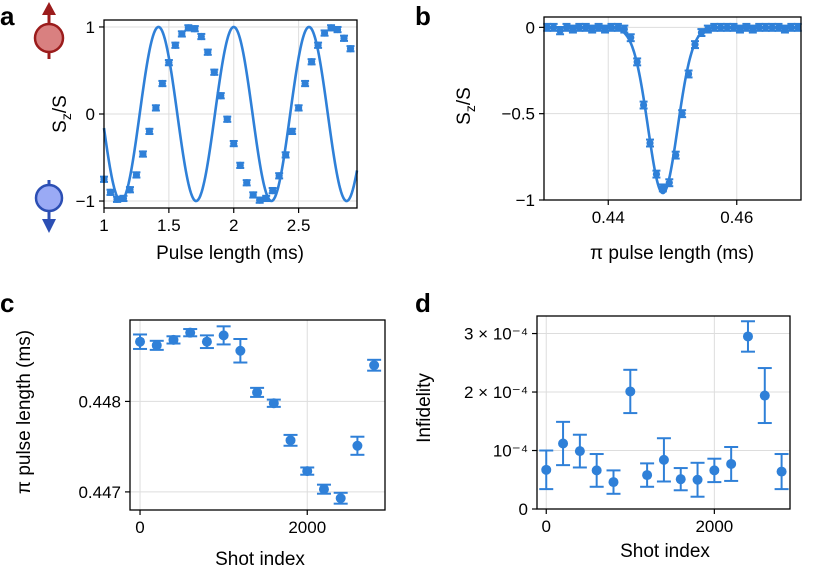 The image size is (830, 586). What do you see at coordinates (424, 408) in the screenshot?
I see `panel-d-ylabel: Infidelity` at bounding box center [424, 408].